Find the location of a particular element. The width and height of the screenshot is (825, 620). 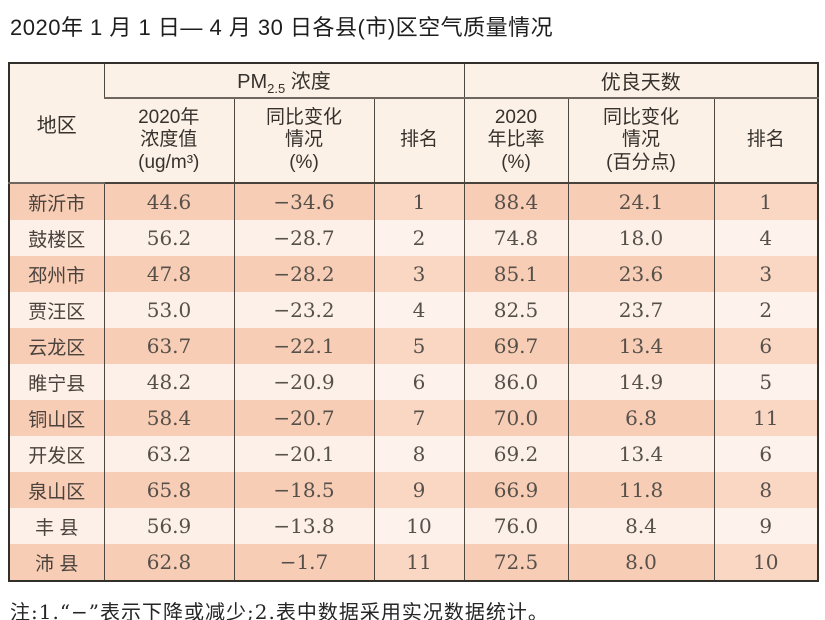

pm25-value-cell: 47.8 is located at coordinates (168, 274).